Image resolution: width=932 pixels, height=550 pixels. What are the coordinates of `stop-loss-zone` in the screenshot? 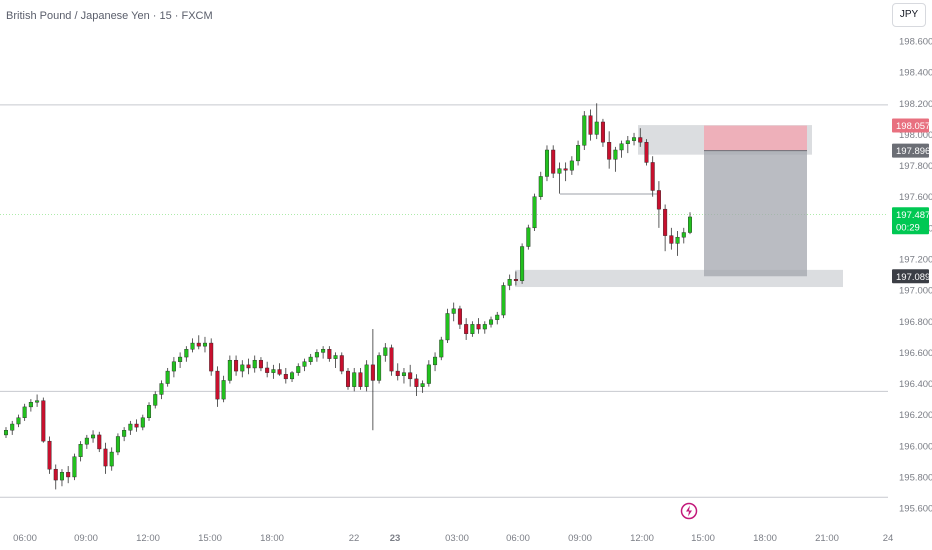 It's located at (755, 138).